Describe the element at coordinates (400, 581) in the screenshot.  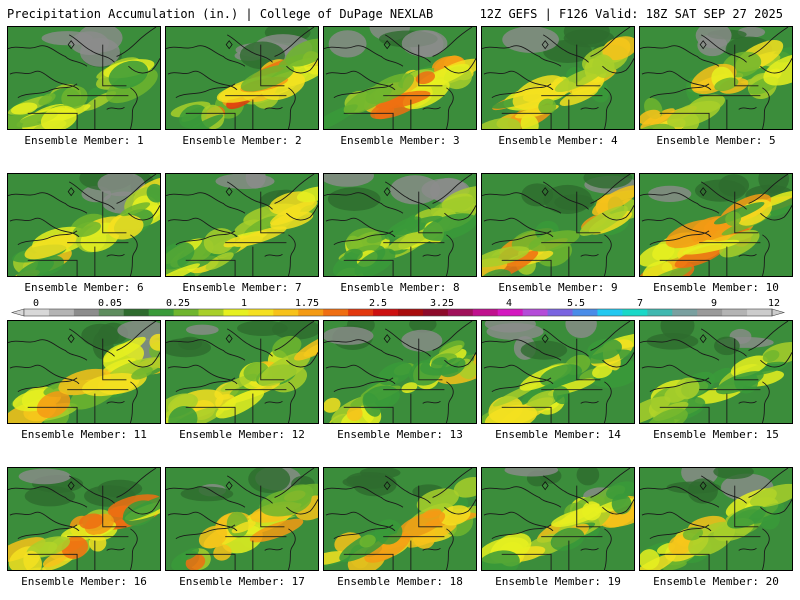
I see `ensemble-member-label: Ensemble Member: 18` at that location.